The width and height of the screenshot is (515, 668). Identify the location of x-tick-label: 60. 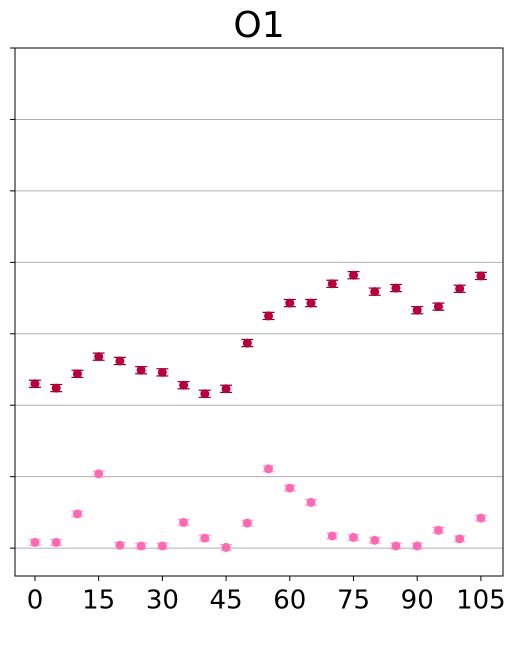
(289, 601).